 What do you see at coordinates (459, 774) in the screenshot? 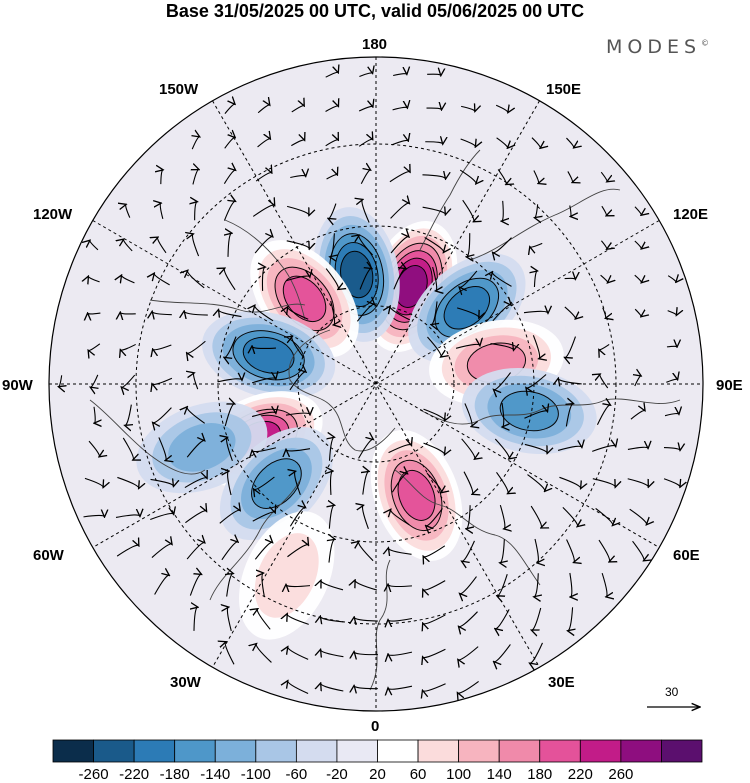
I see `colorbar-tick-label: 100` at bounding box center [459, 774].